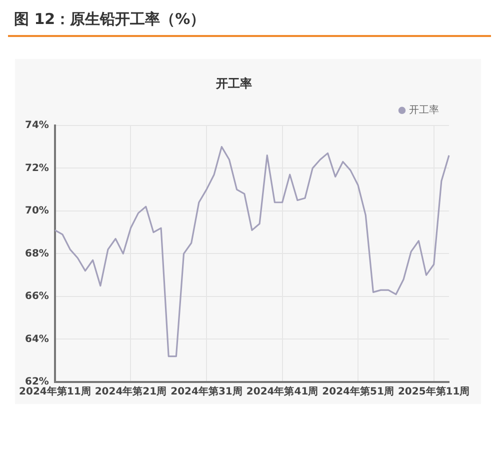  What do you see at coordinates (37, 168) in the screenshot?
I see `y-tick-label: 72%` at bounding box center [37, 168].